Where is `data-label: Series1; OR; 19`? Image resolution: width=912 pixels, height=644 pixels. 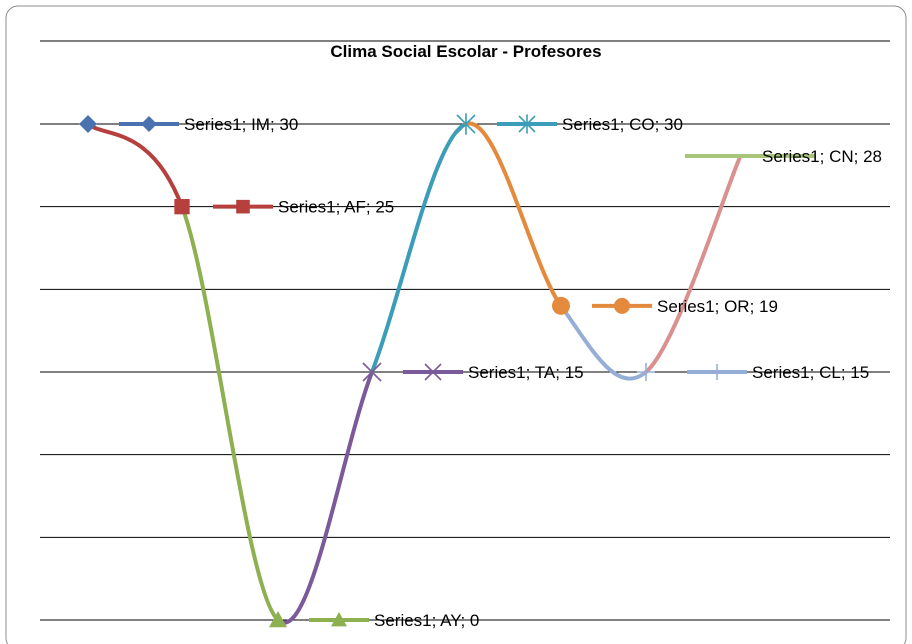 data-label: Series1; OR; 19 is located at coordinates (717, 306).